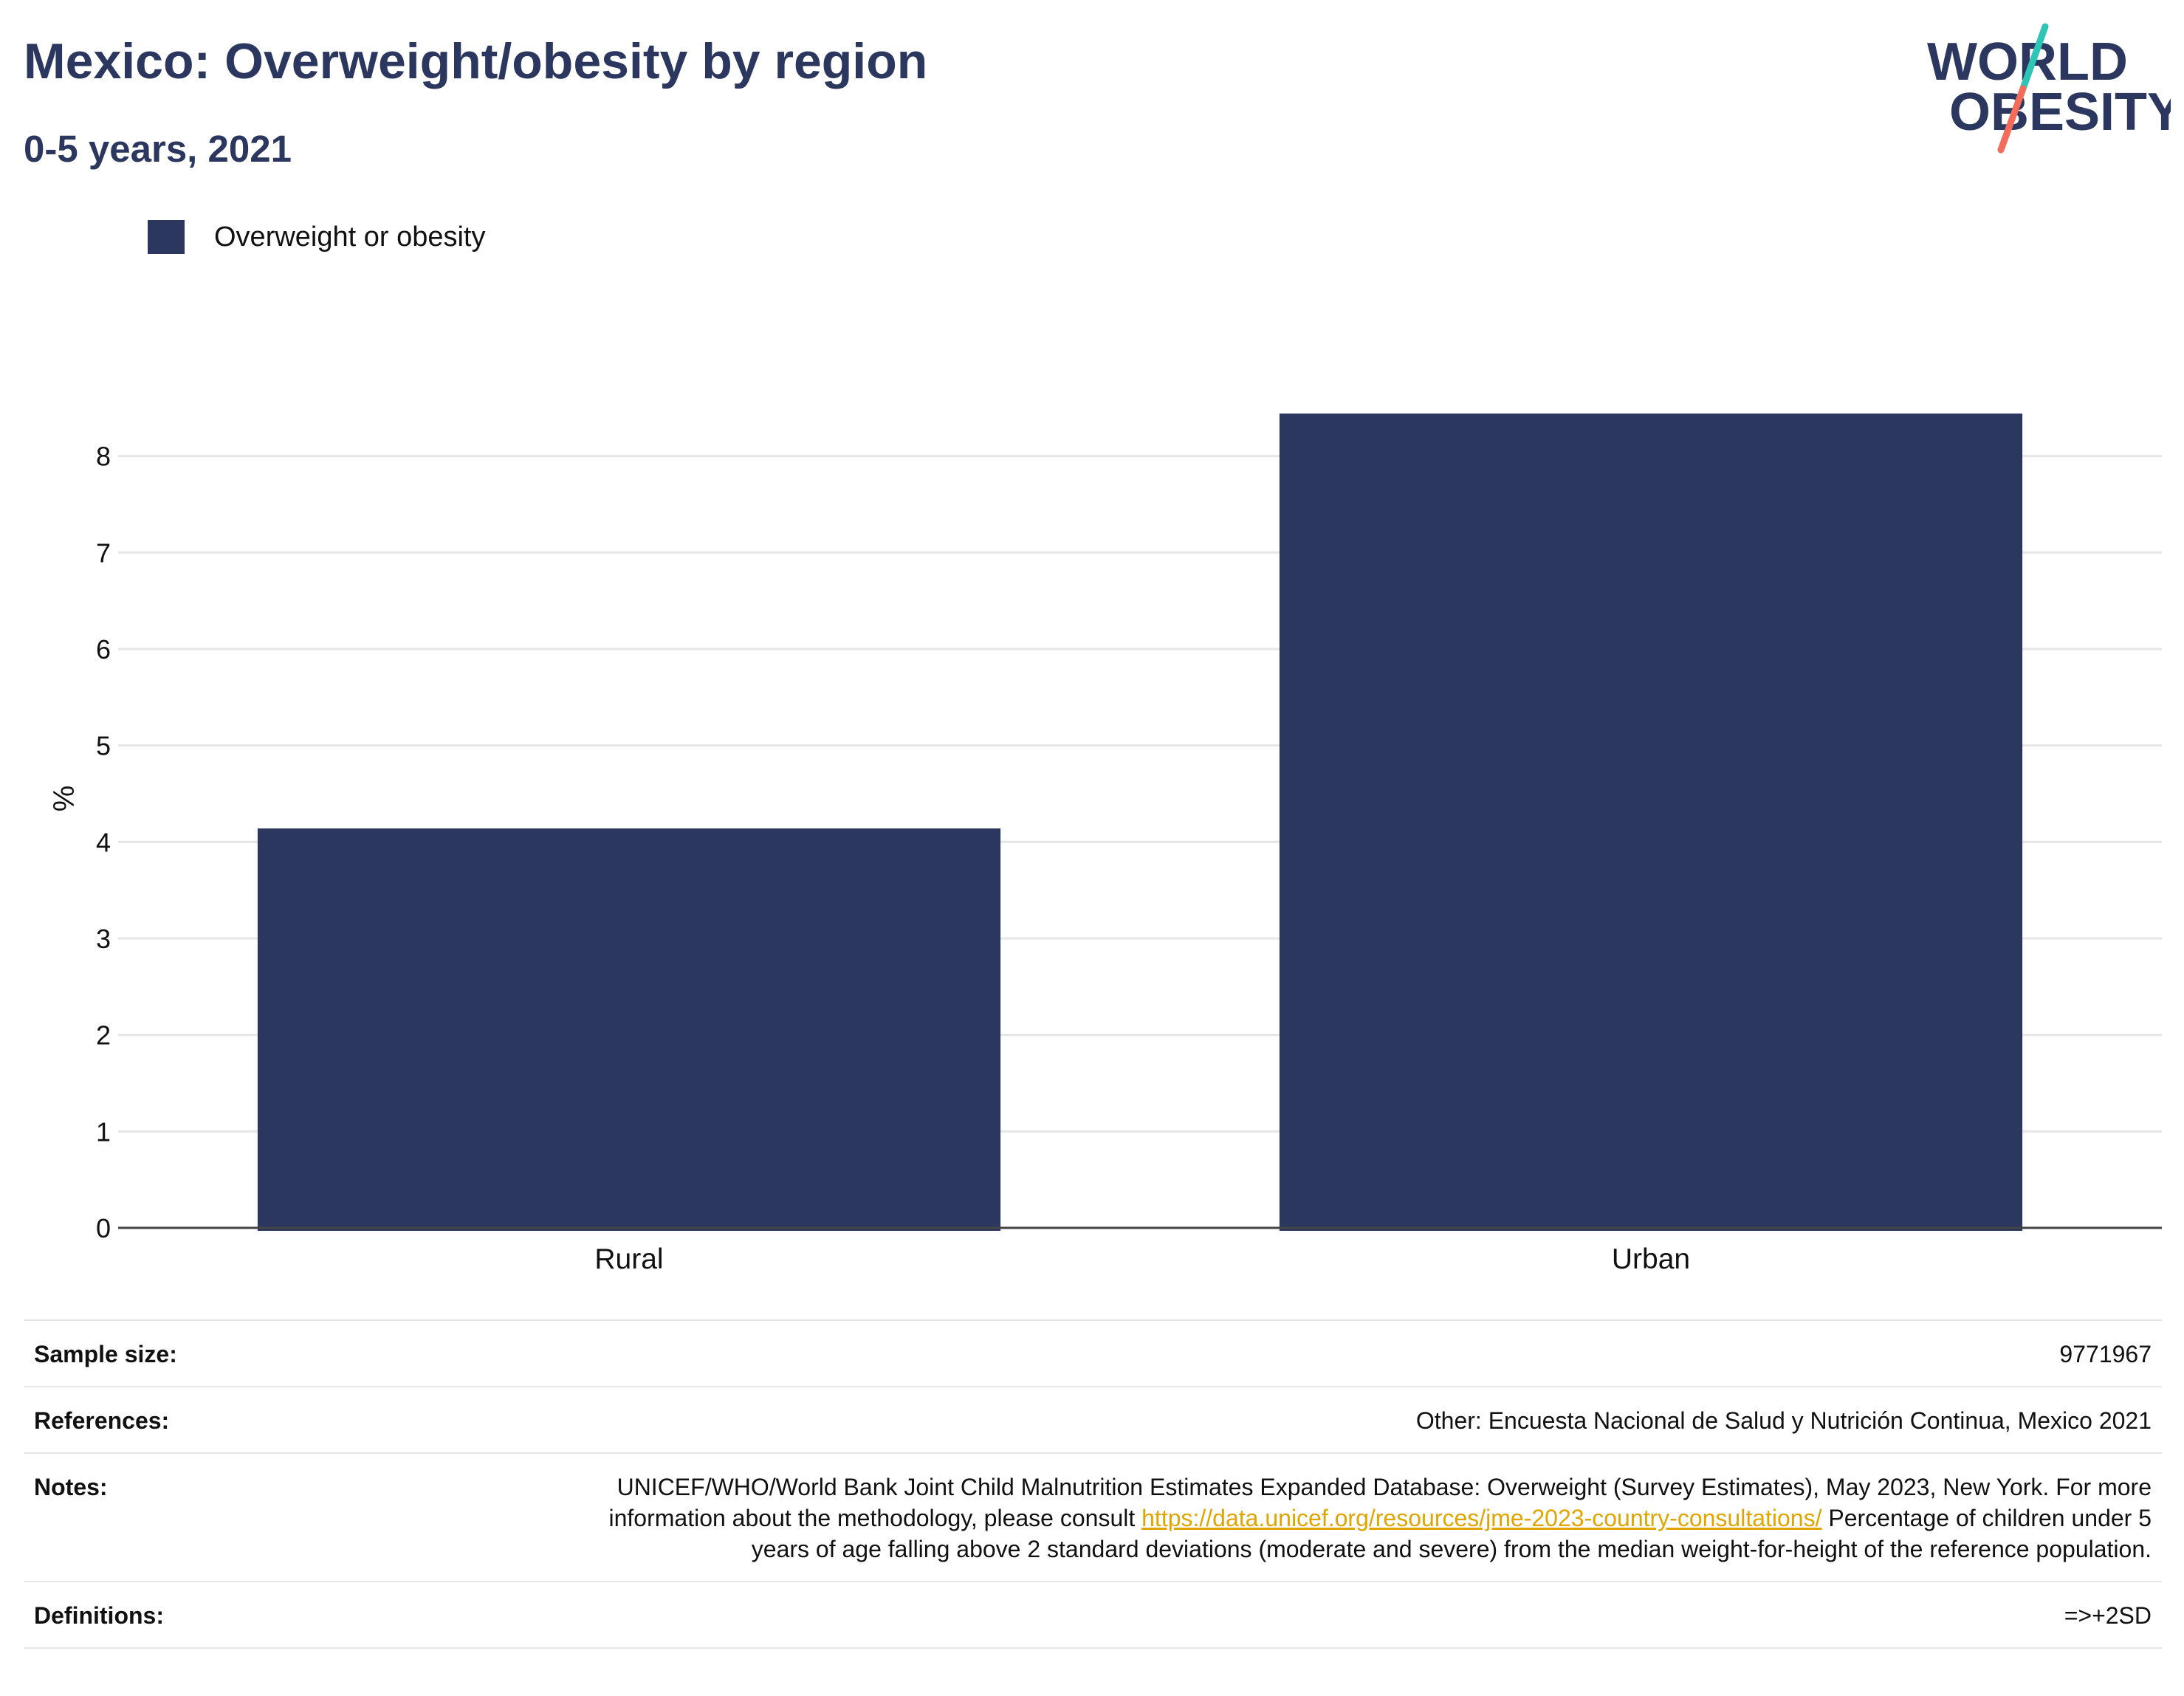 The image size is (2184, 1696). Describe the element at coordinates (2034, 57) in the screenshot. I see `logo-slash-top` at that location.